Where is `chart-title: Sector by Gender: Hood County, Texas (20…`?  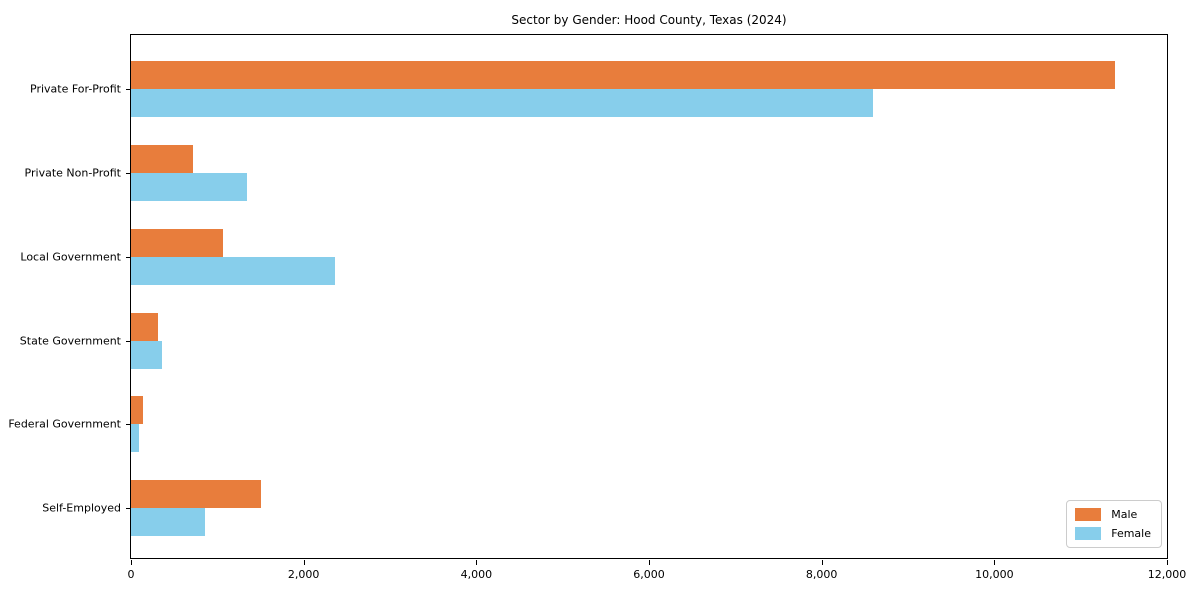 chart-title: Sector by Gender: Hood County, Texas (20… is located at coordinates (649, 20).